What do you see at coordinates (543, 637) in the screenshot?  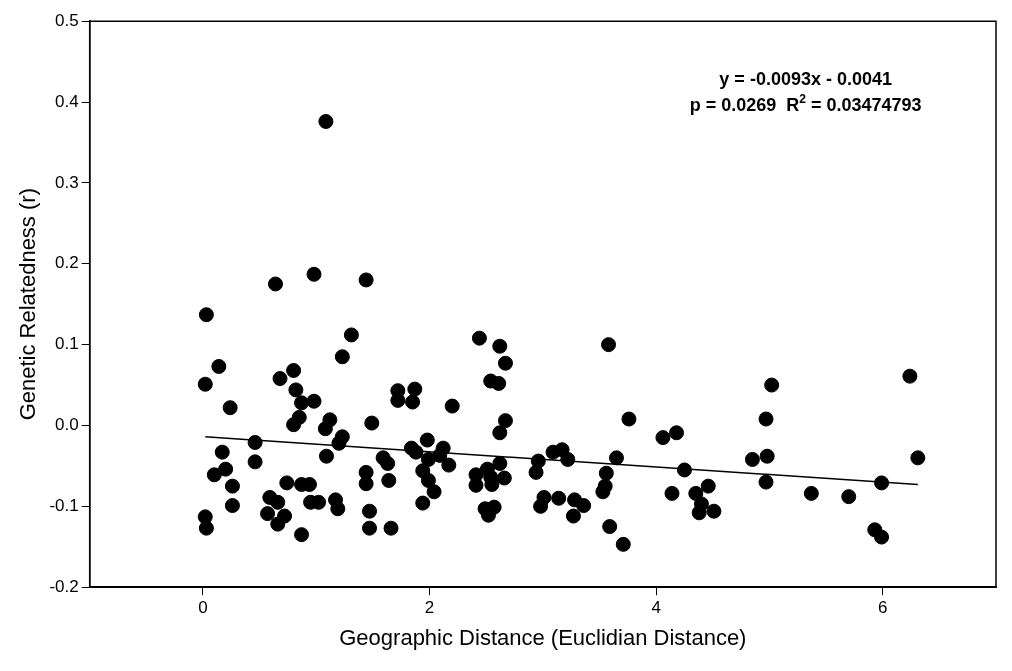 I see `x-axis-title: Geographic Distance (Euclidian Distance)` at bounding box center [543, 637].